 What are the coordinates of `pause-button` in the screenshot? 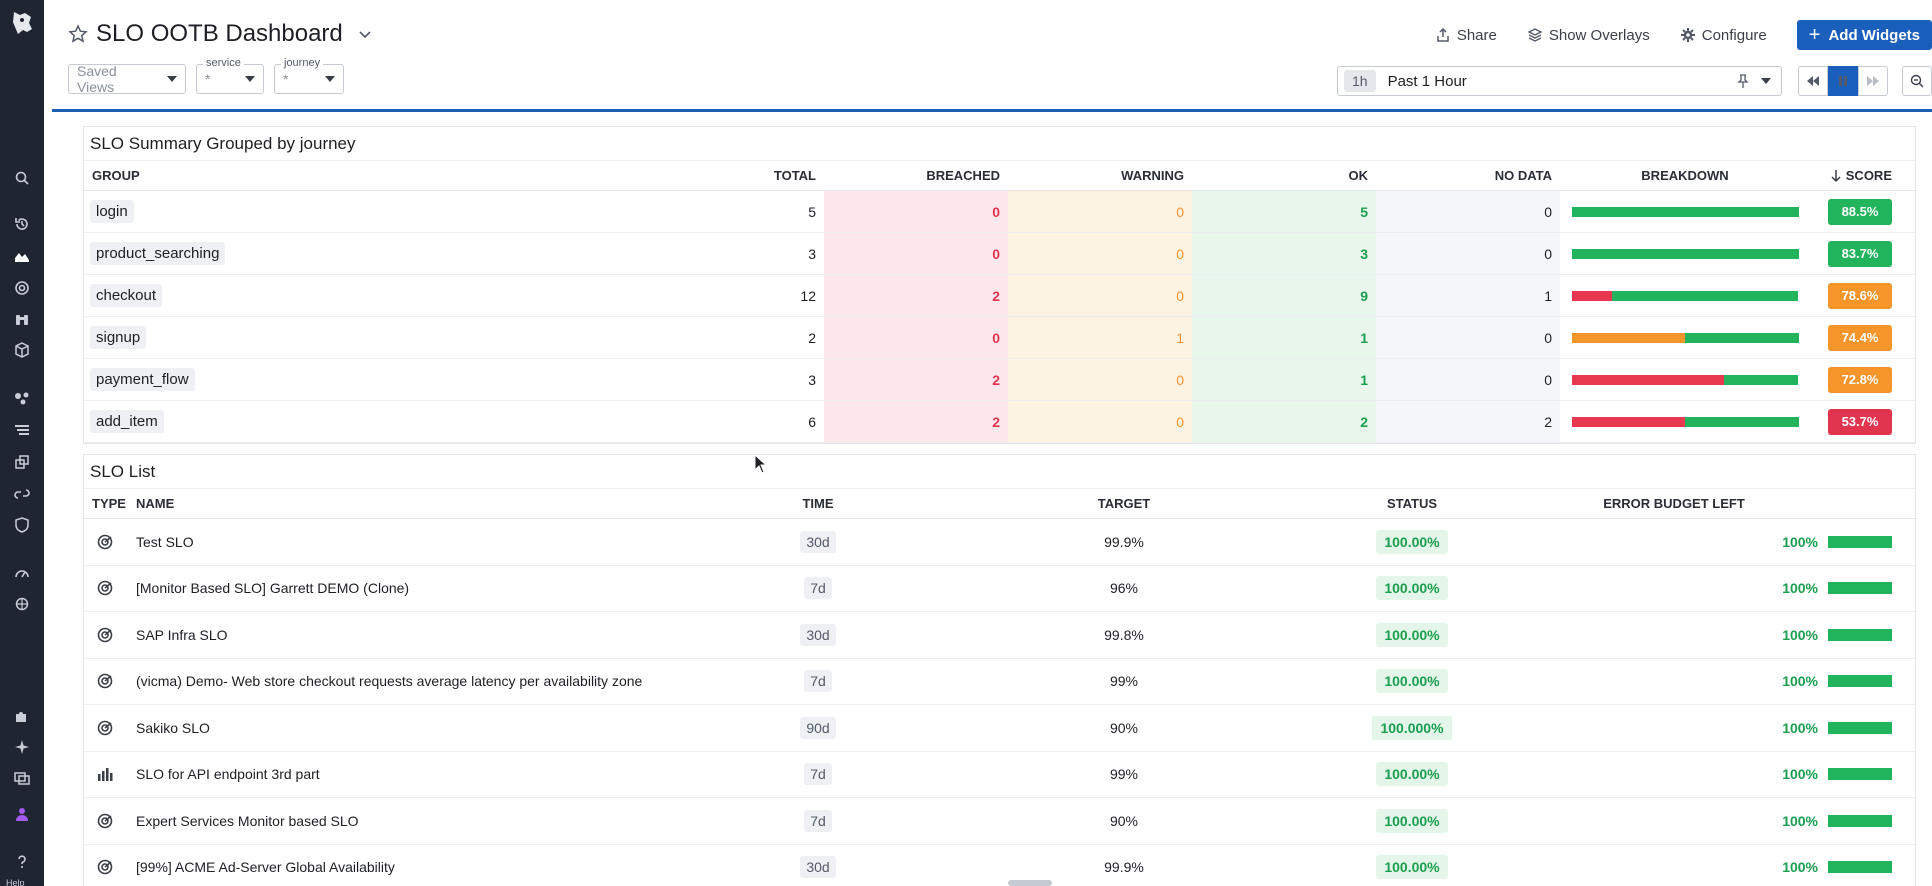 It's located at (1843, 81).